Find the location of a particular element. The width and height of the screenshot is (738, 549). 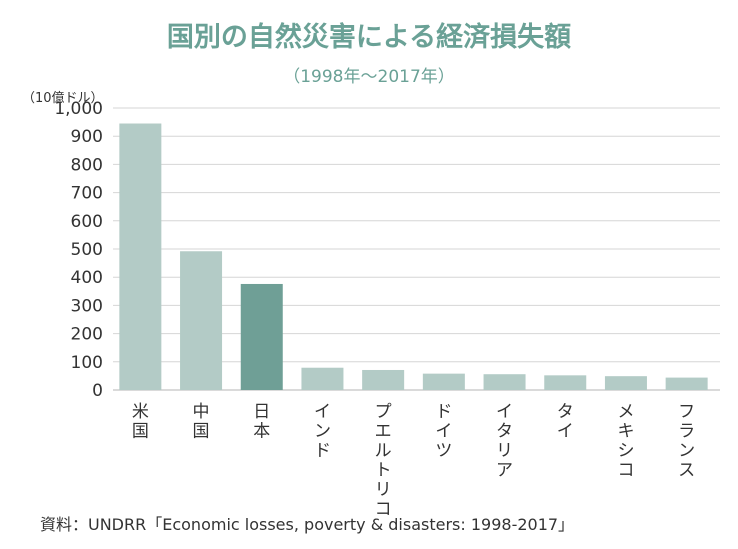

y-axis-ticks: 0 100 200 300 400 500 600 700 800 900 1,000 is located at coordinates (78, 250).